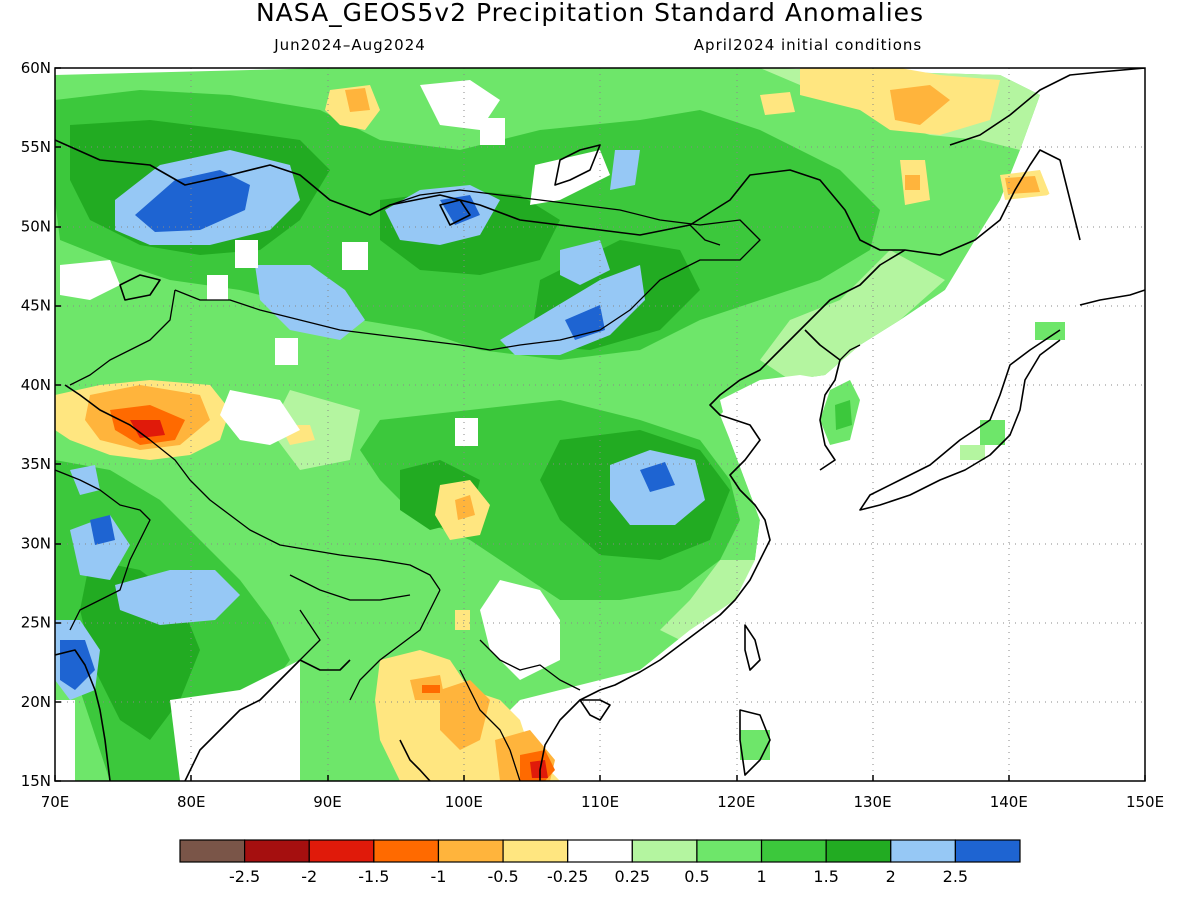 The image size is (1200, 900). Describe the element at coordinates (598, 876) in the screenshot. I see `colorbar-labels: -2.5 -2 -1.5 -1 -0.5 -0.25 0.25 0.5 1 1.5 2 2.5` at that location.